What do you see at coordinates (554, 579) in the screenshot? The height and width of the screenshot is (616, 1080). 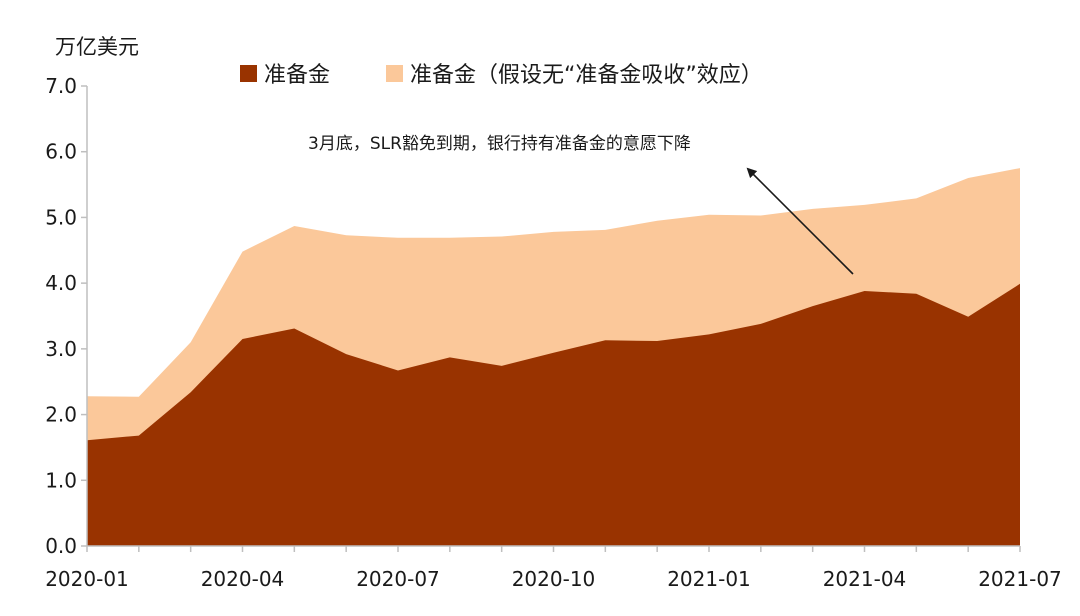 I see `x-tick-label: 2020-10` at bounding box center [554, 579].